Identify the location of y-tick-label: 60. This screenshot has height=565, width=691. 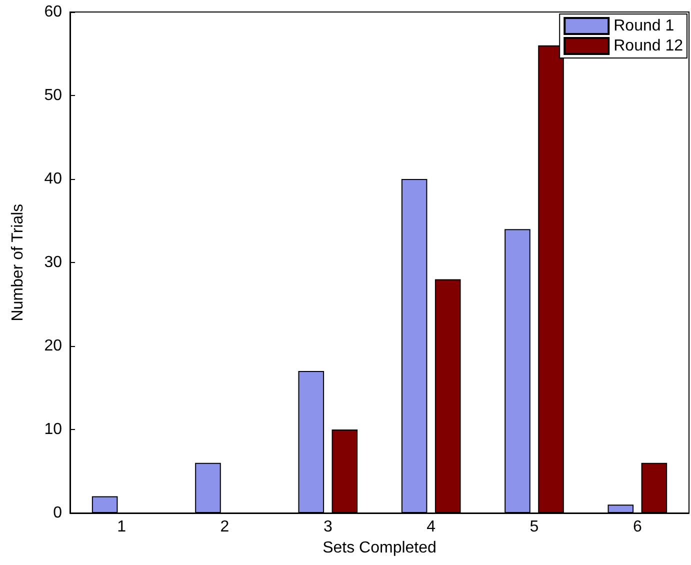
(53, 12).